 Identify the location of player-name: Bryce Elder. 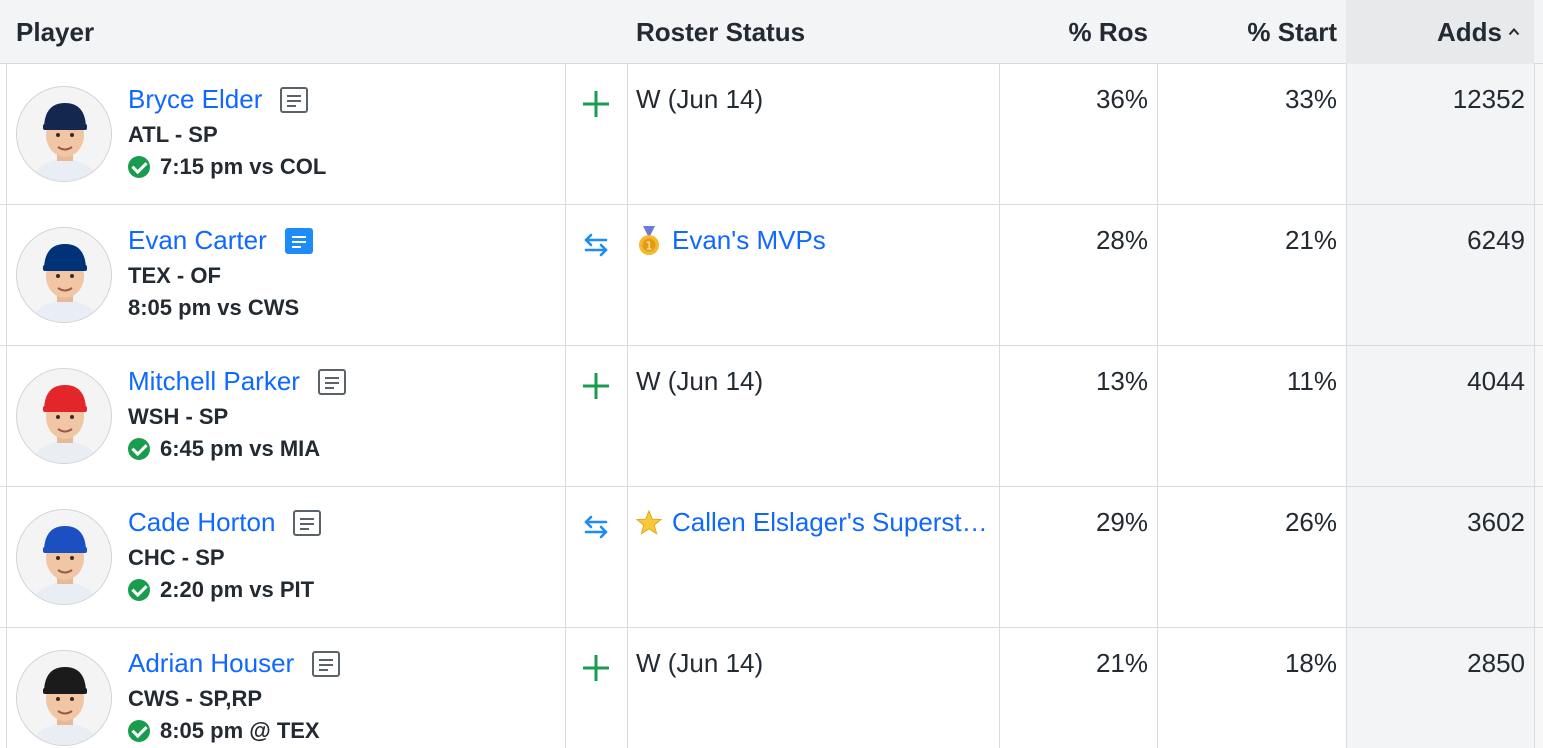
(195, 99).